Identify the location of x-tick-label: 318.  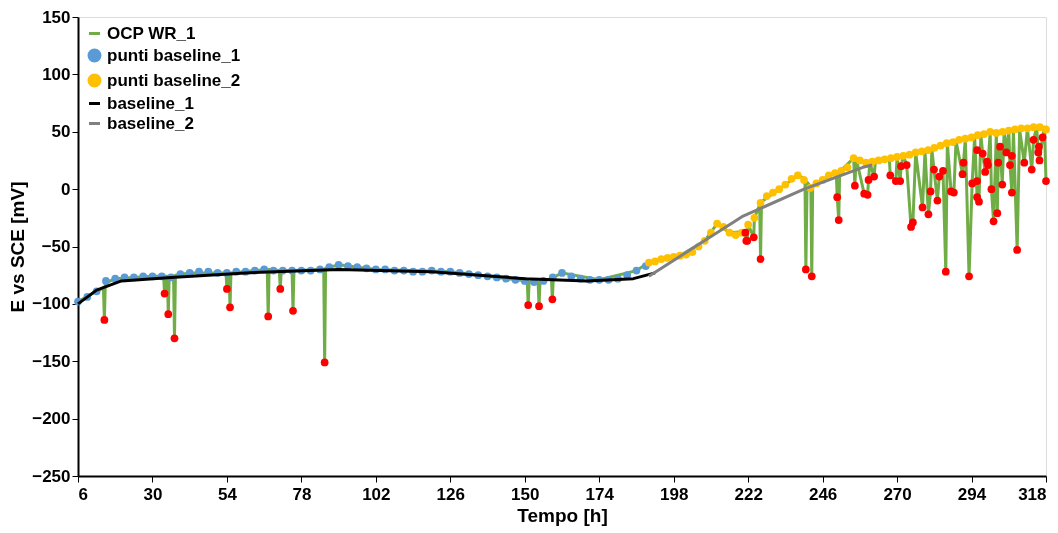
(1032, 494).